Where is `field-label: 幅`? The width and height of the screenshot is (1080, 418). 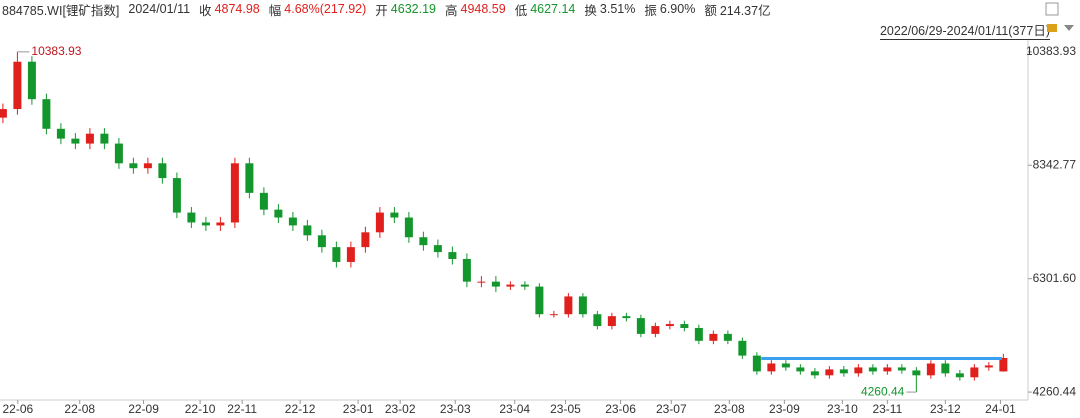 field-label: 幅 is located at coordinates (275, 10).